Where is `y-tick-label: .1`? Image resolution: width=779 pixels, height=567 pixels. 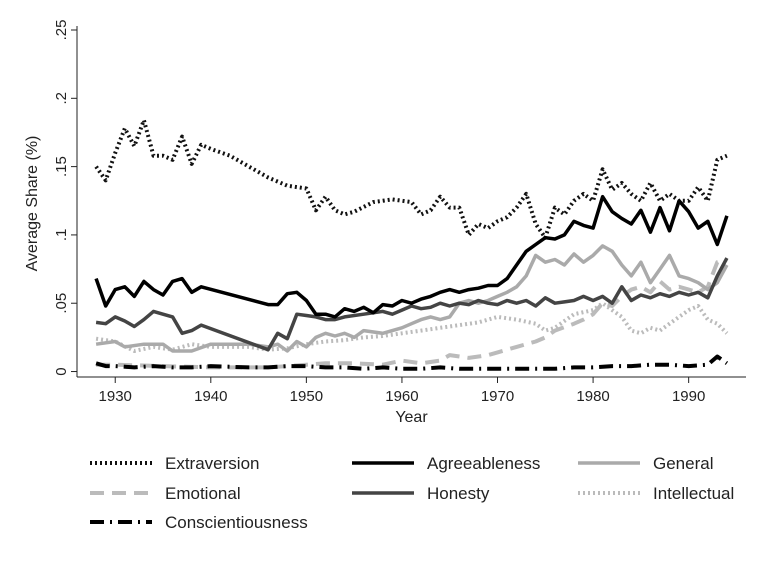 y-tick-label: .1 is located at coordinates (61, 235).